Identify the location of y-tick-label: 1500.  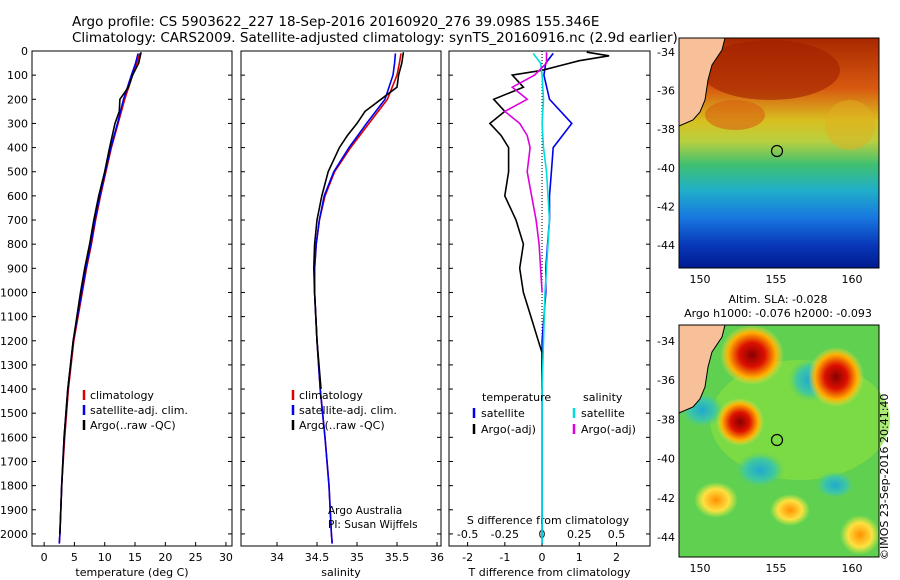
(14, 413).